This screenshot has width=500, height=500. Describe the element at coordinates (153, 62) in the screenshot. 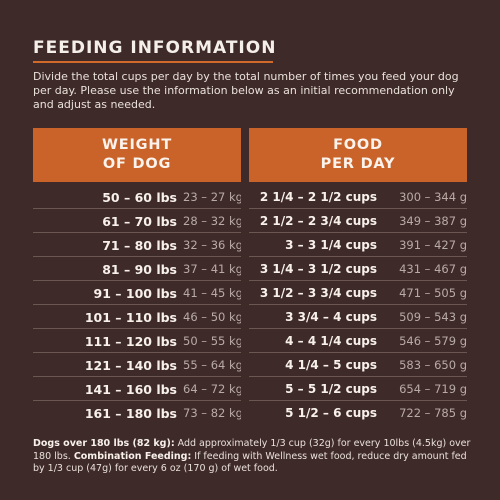

I see `title-underline` at that location.